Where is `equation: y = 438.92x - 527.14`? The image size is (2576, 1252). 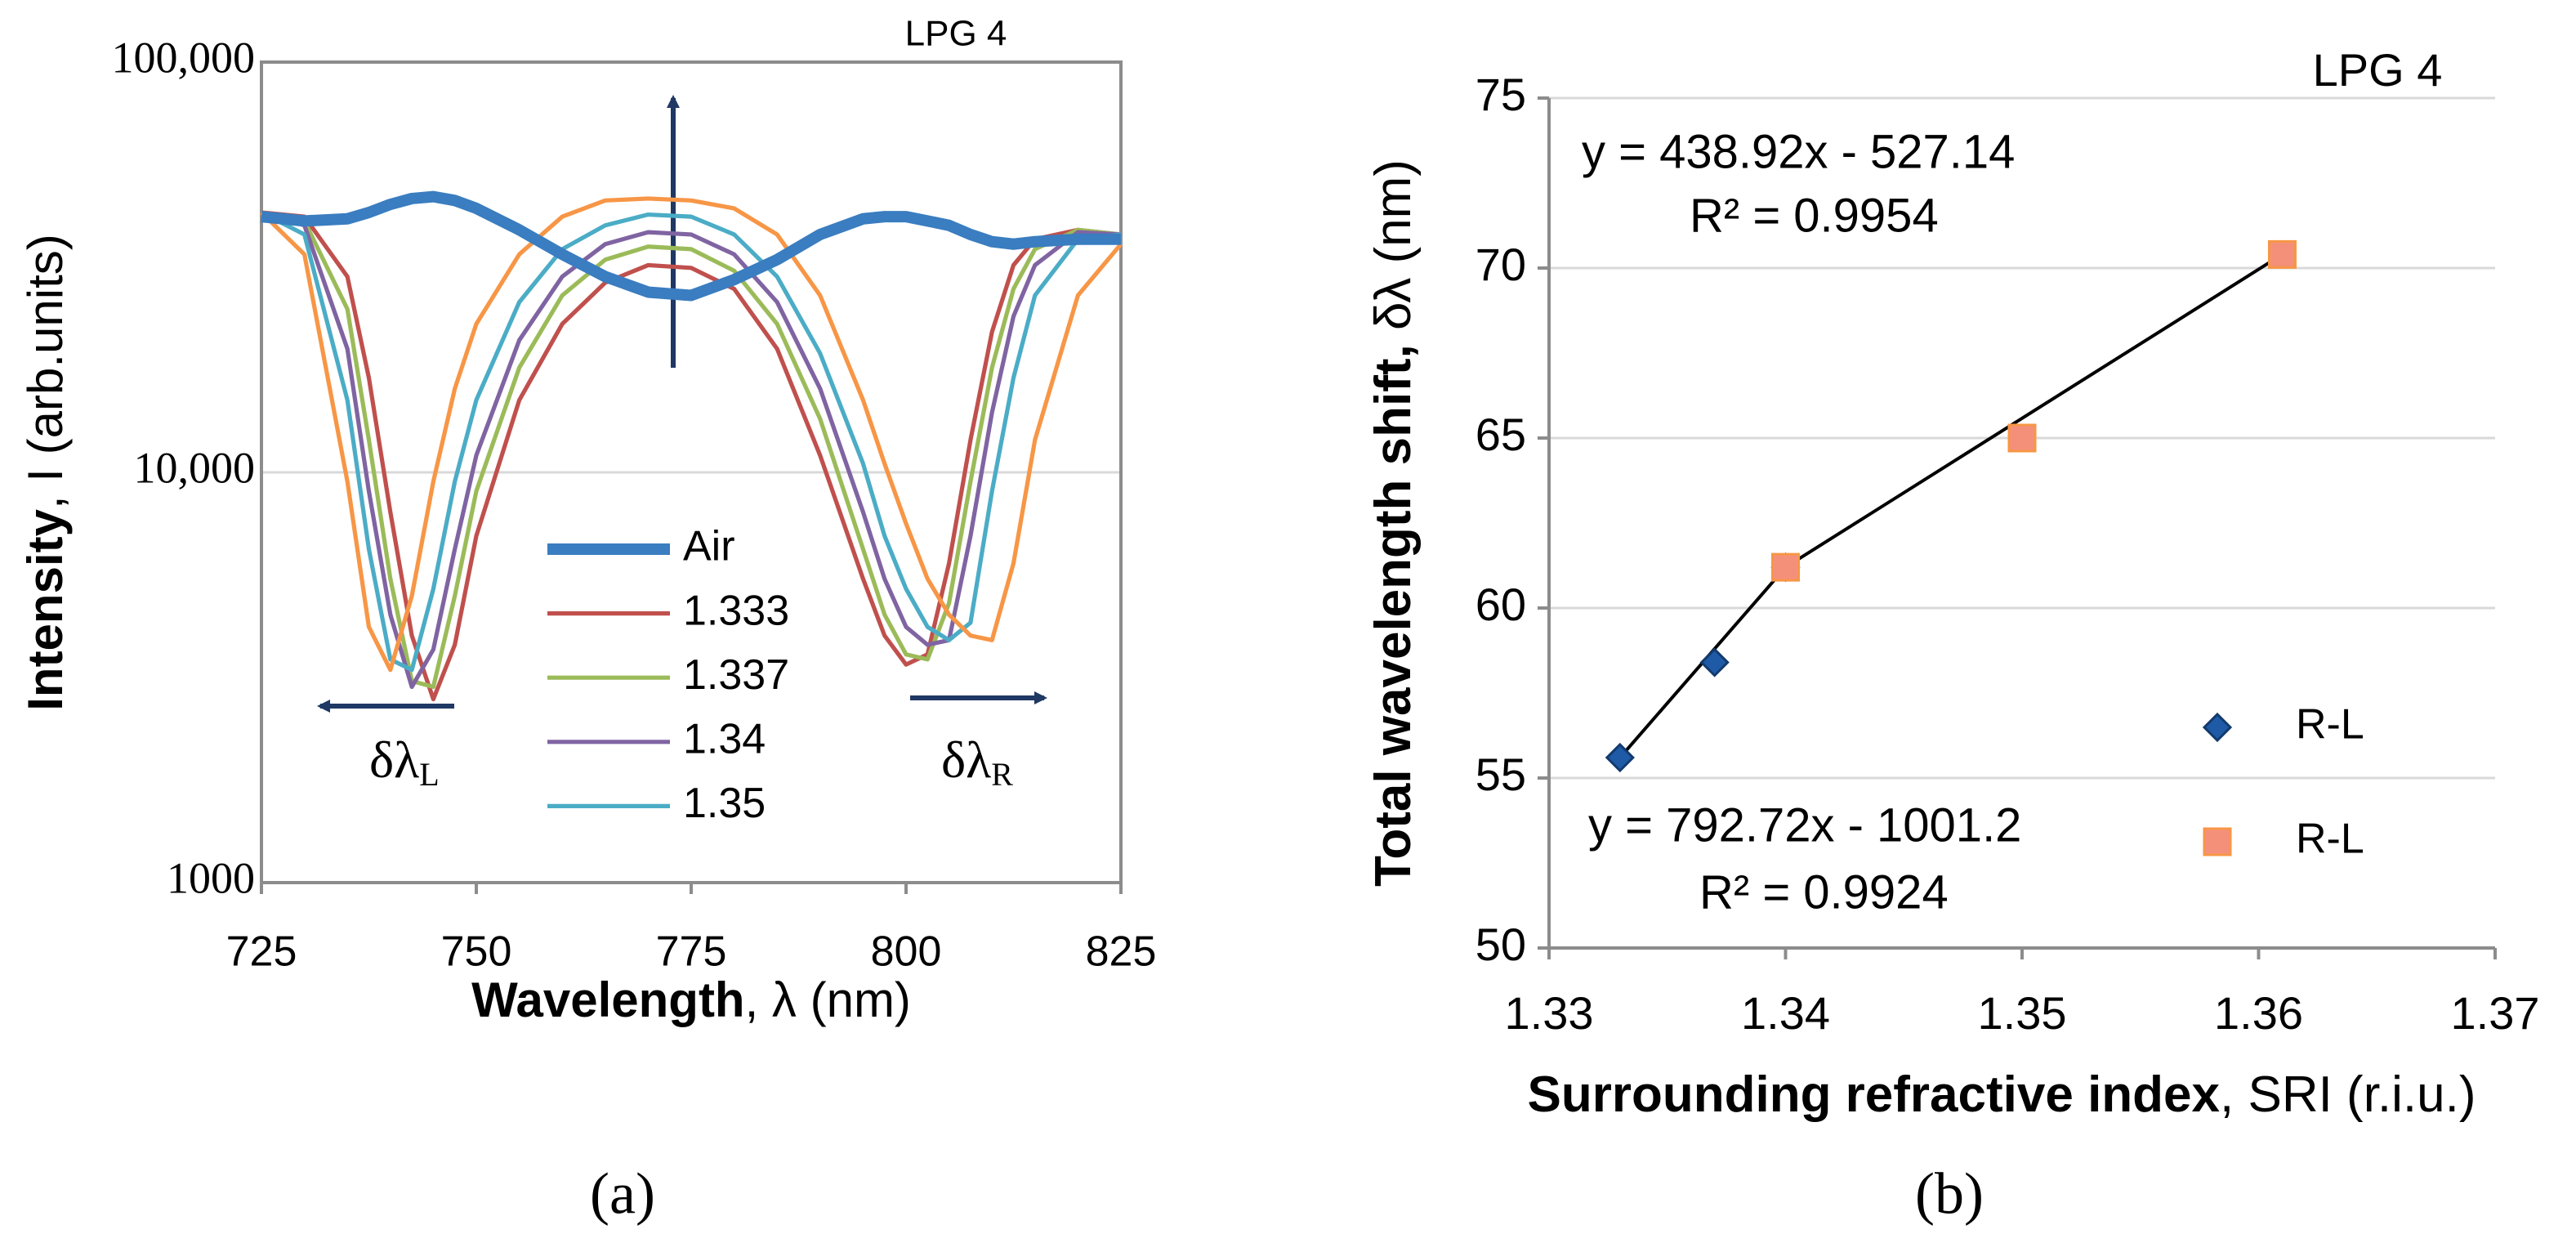 equation: y = 438.92x - 527.14 is located at coordinates (1799, 151).